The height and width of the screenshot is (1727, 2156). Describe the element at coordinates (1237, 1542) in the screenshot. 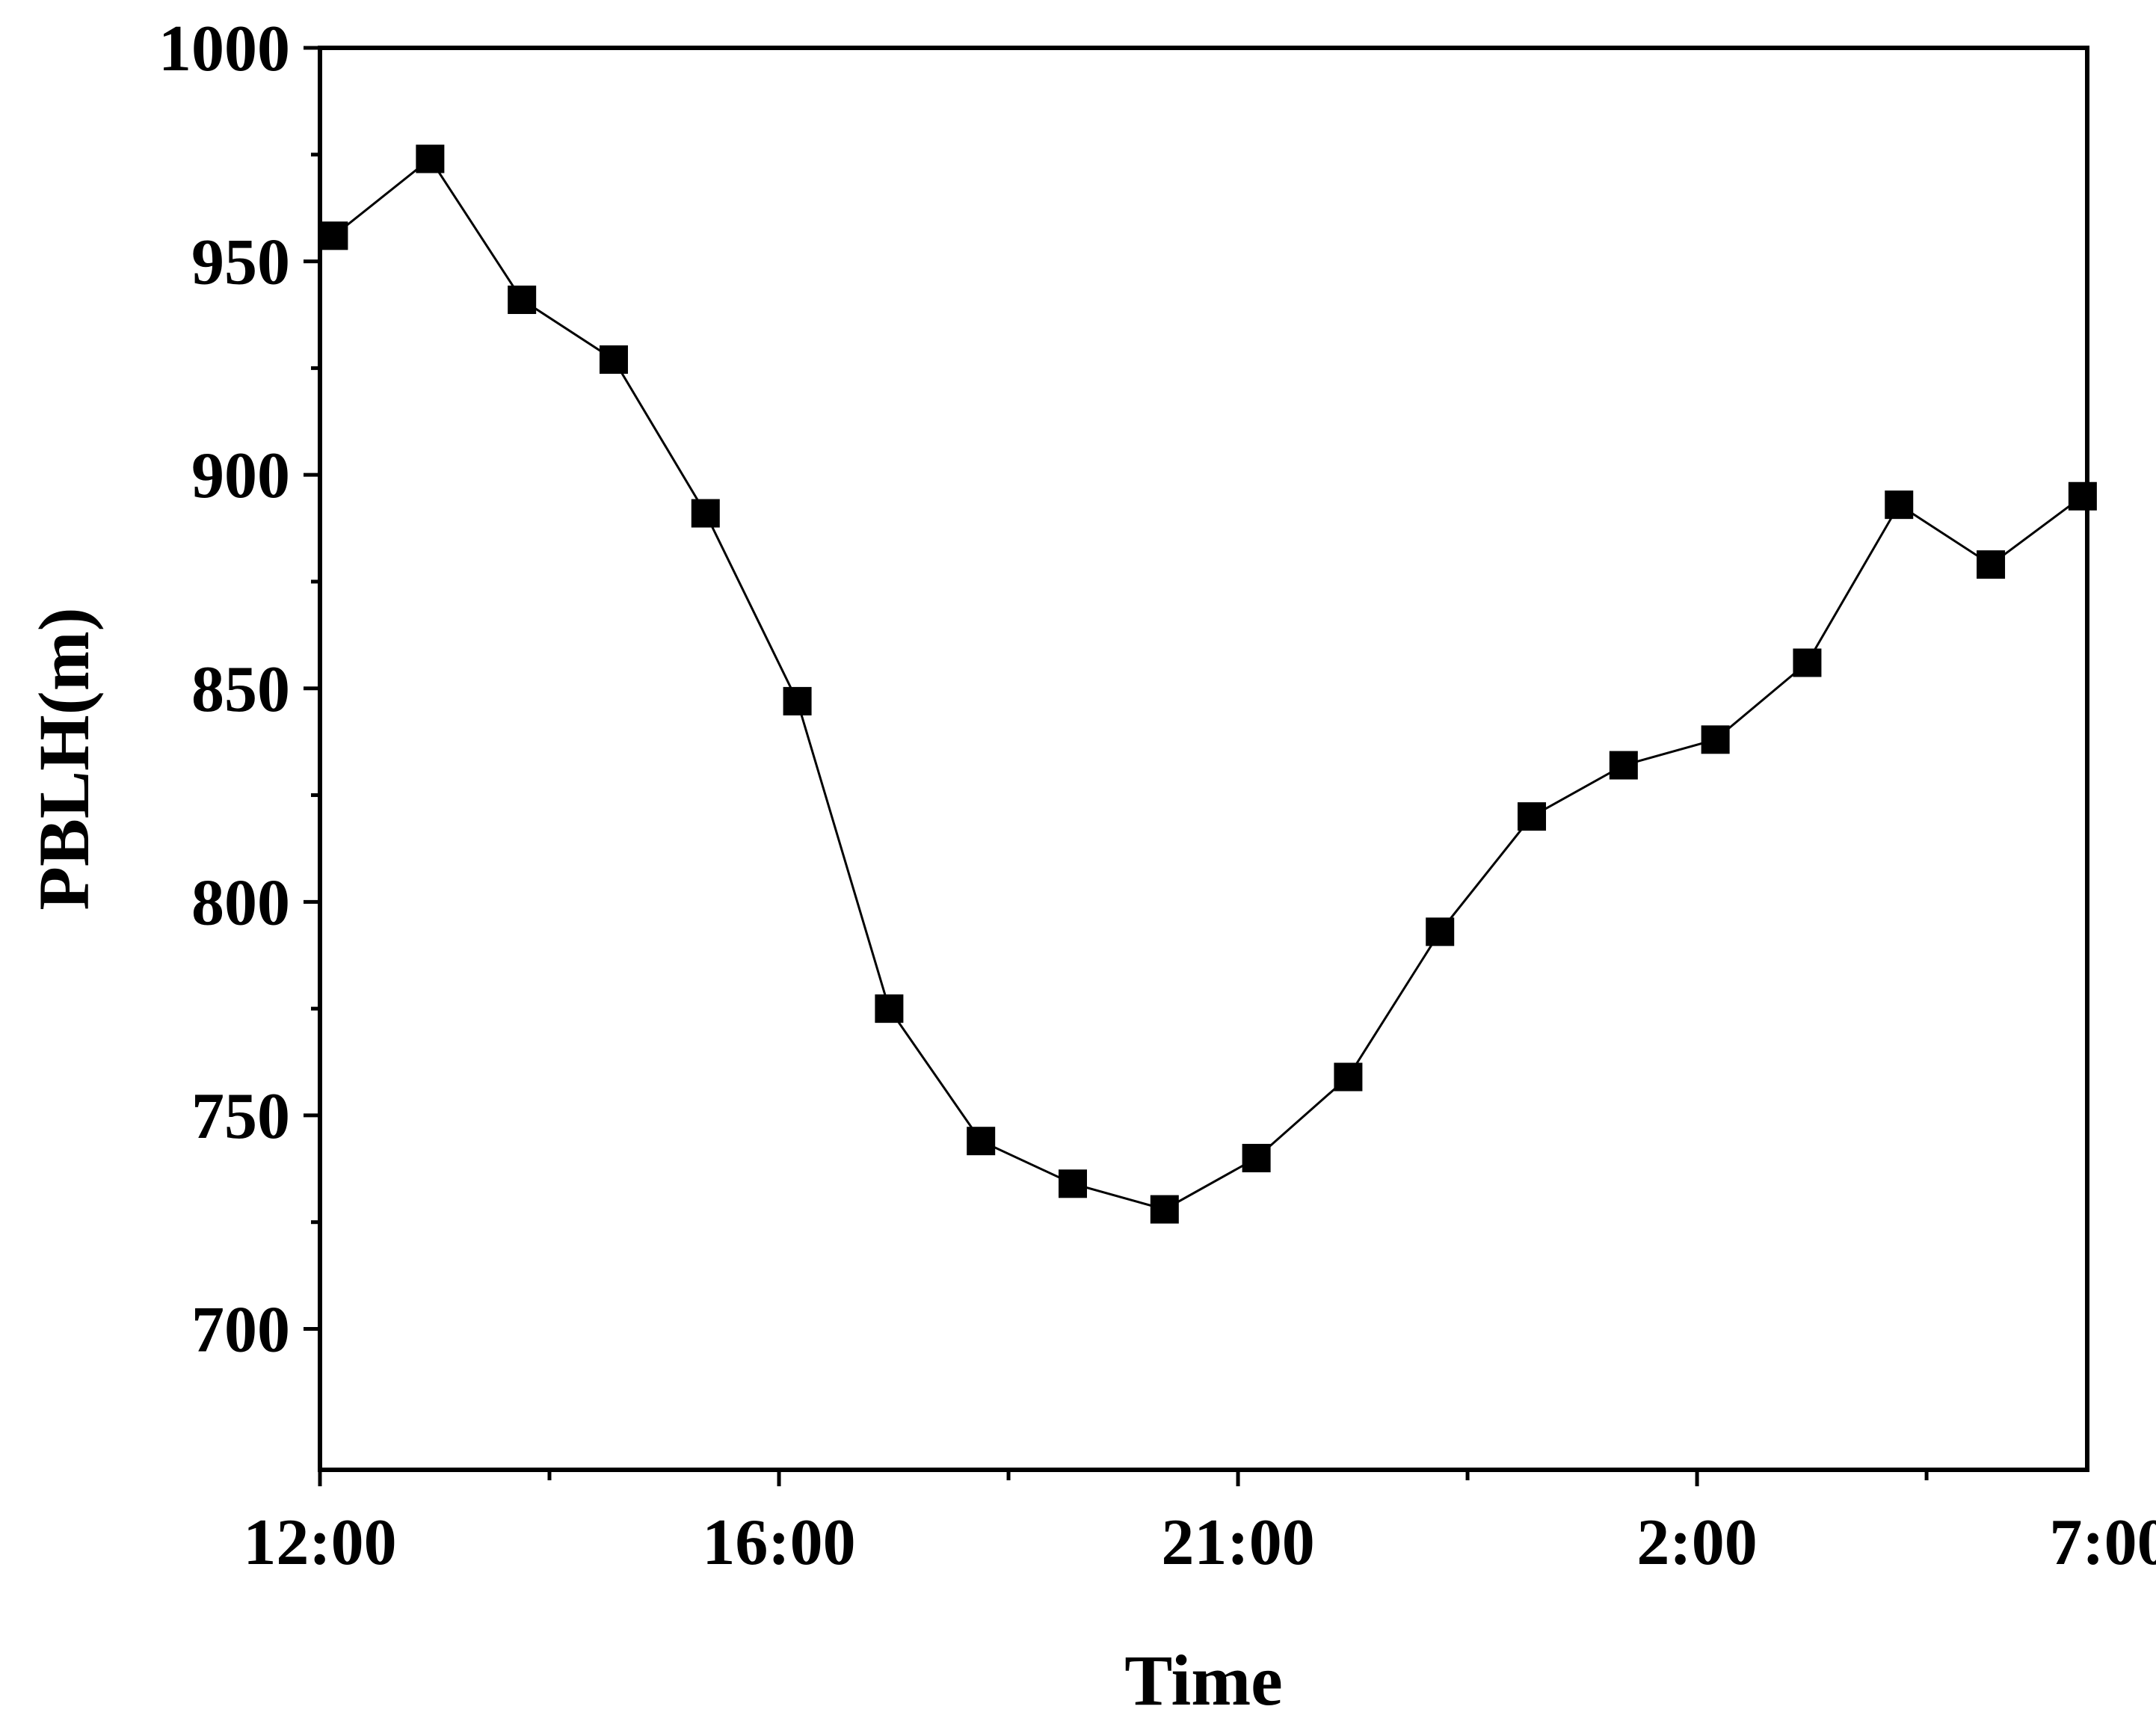

I see `x-tick-label: 21:00` at that location.